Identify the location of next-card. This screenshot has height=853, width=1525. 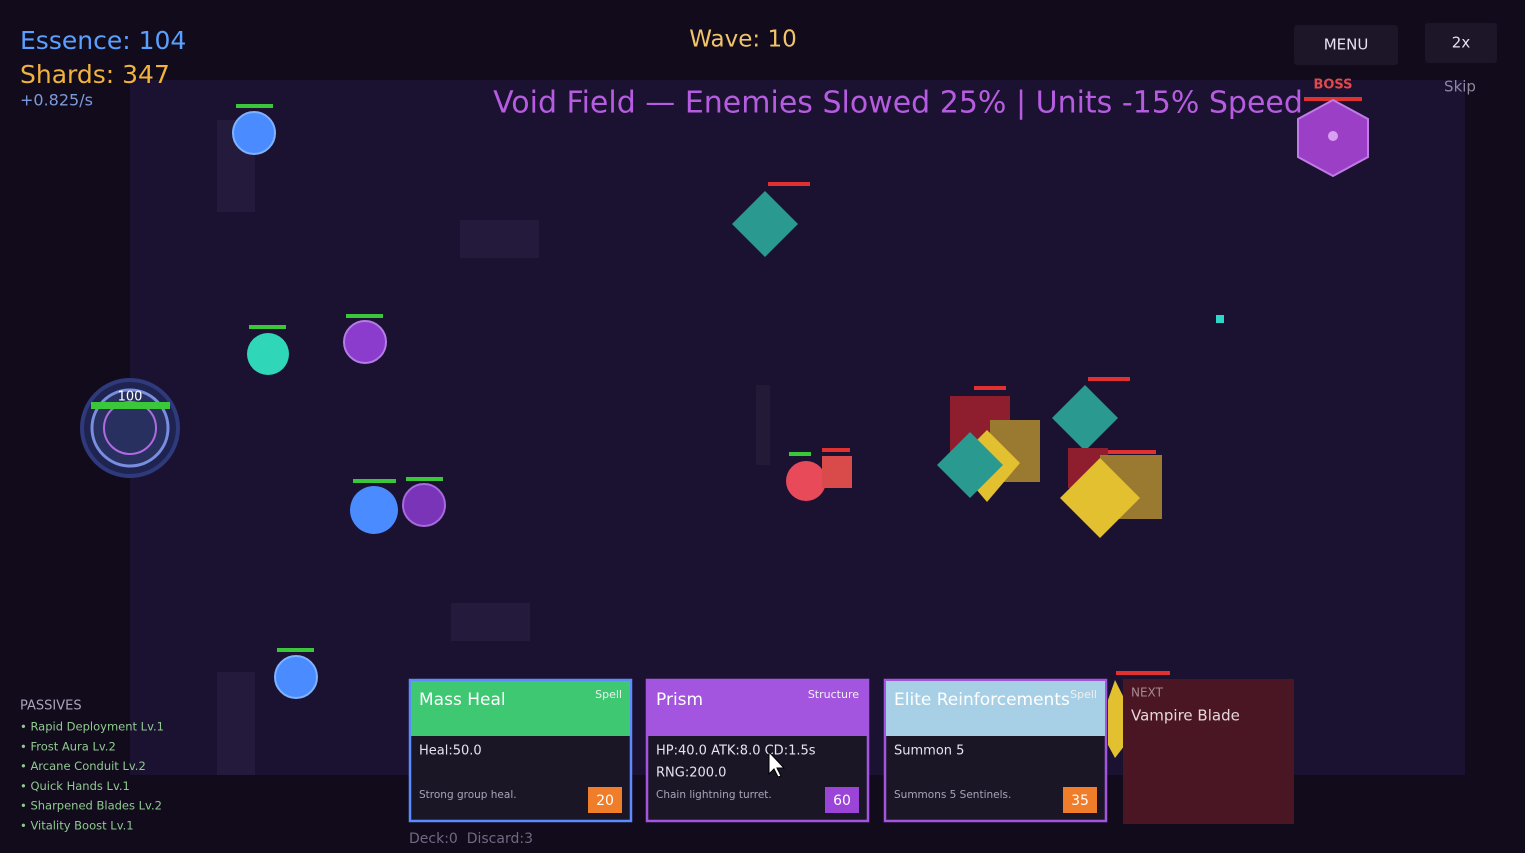
(1208, 751).